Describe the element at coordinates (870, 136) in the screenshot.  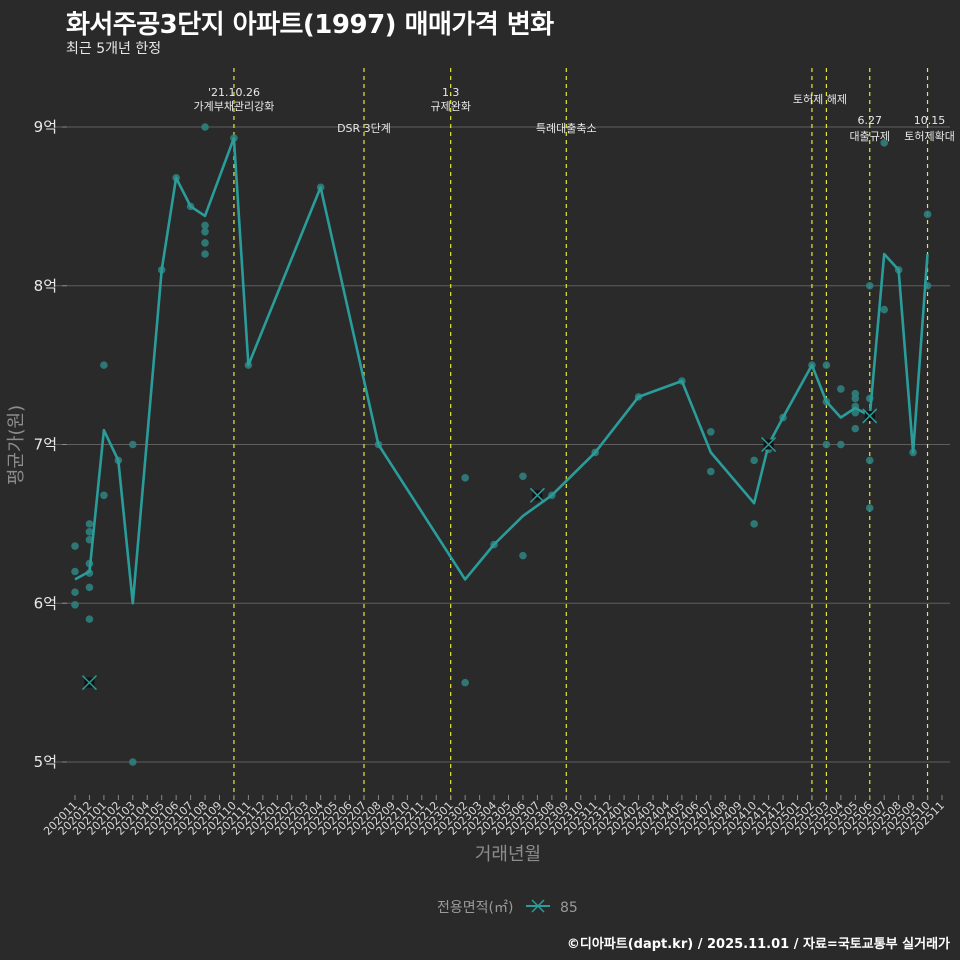
I see `policy-annotation: 대출규제` at that location.